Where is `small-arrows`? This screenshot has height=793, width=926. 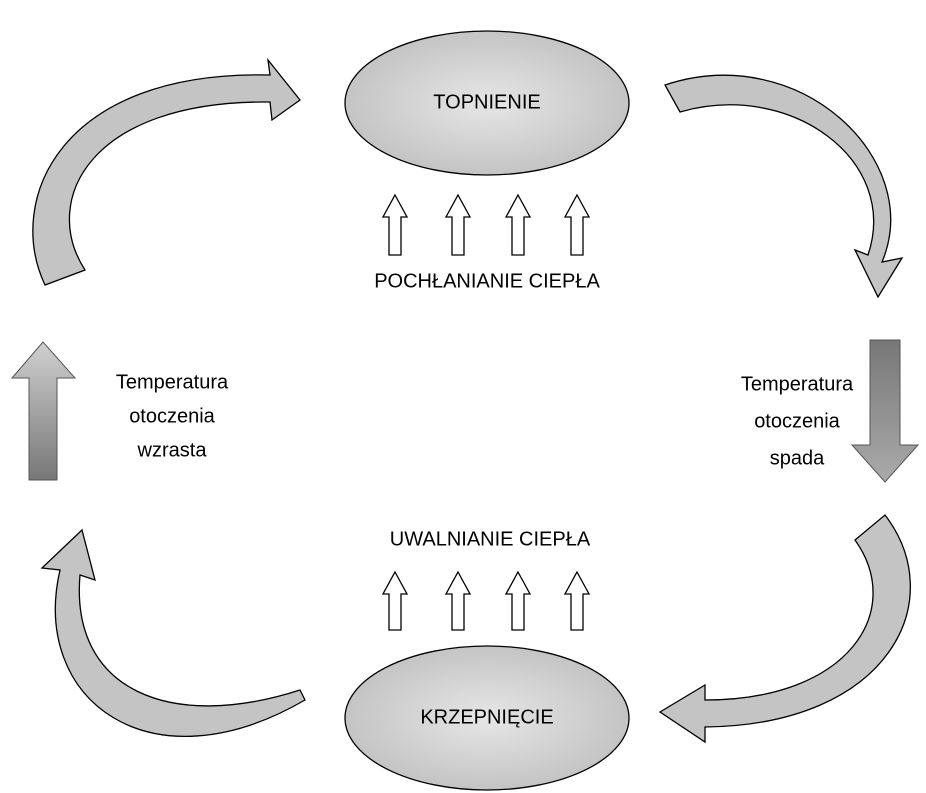
small-arrows is located at coordinates (486, 412).